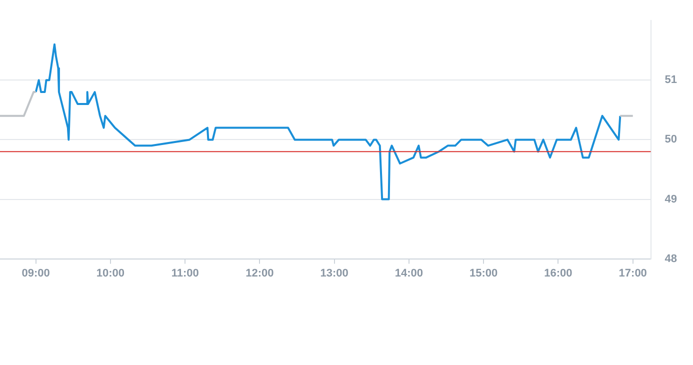  Describe the element at coordinates (334, 273) in the screenshot. I see `x-tick-label: 13:00` at that location.